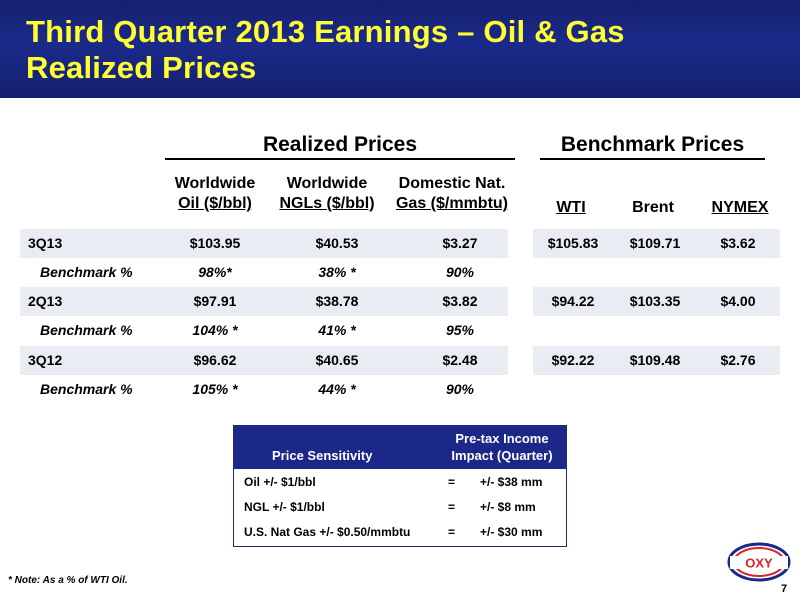  I want to click on brent-value: $109.48, so click(655, 360).